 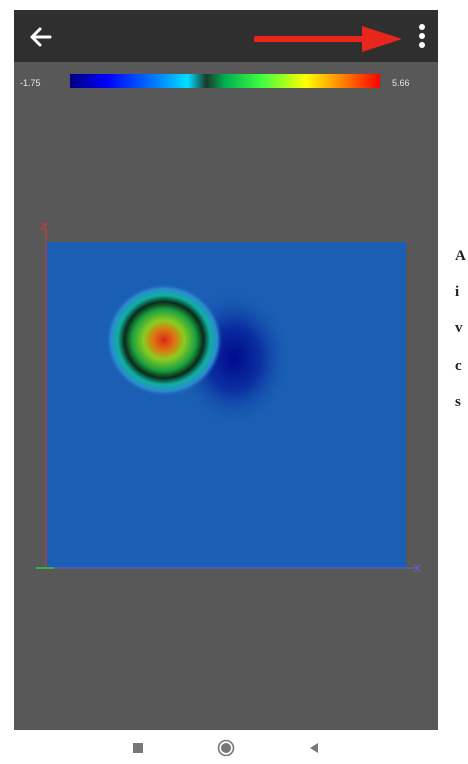 What do you see at coordinates (458, 366) in the screenshot?
I see `side-text-line: c` at bounding box center [458, 366].